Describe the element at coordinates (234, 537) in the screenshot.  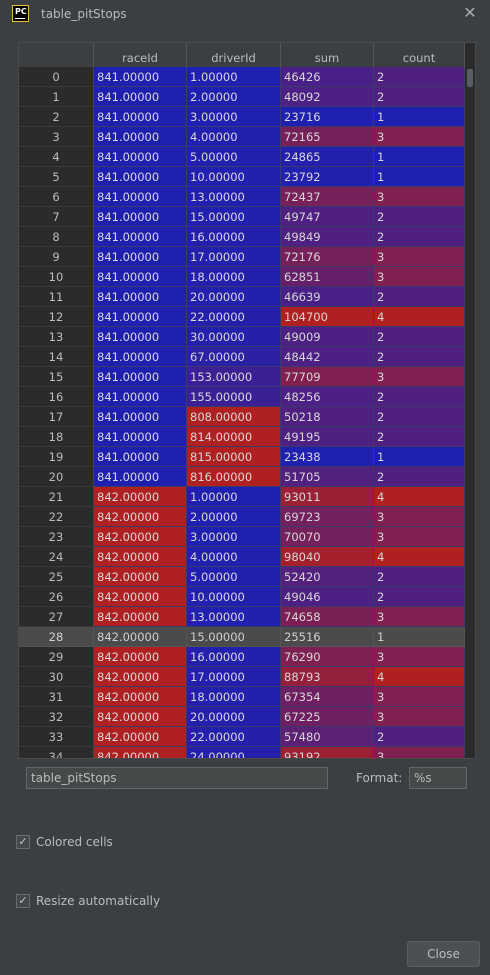
I see `cell-driverid: 3.00000` at that location.